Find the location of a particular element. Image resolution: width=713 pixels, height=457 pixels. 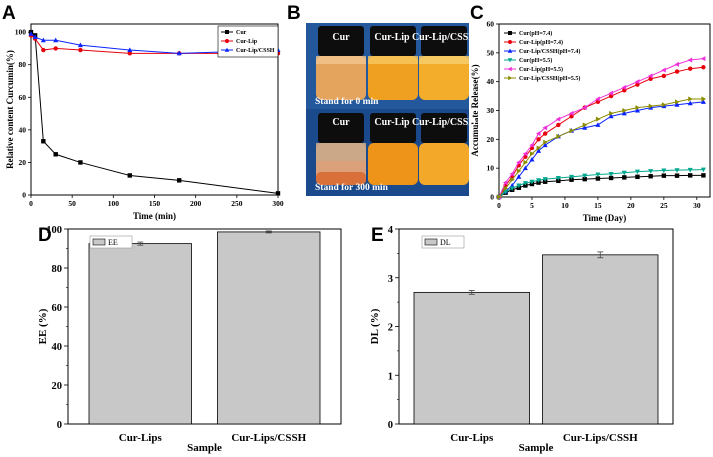

legend-label: Cur-Lip is located at coordinates (247, 42).